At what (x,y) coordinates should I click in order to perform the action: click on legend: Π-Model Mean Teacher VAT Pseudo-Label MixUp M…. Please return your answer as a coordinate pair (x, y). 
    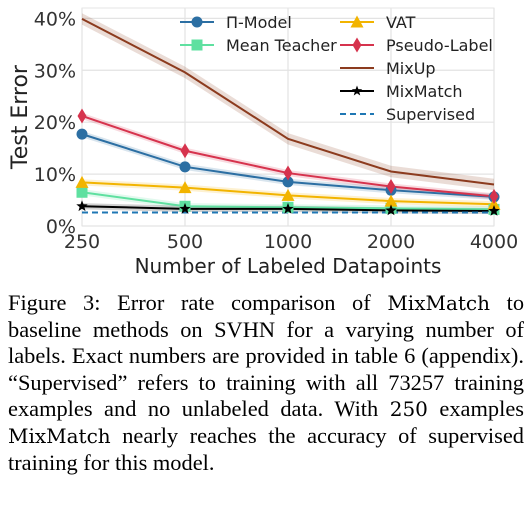
    Looking at the image, I should click on (336, 68).